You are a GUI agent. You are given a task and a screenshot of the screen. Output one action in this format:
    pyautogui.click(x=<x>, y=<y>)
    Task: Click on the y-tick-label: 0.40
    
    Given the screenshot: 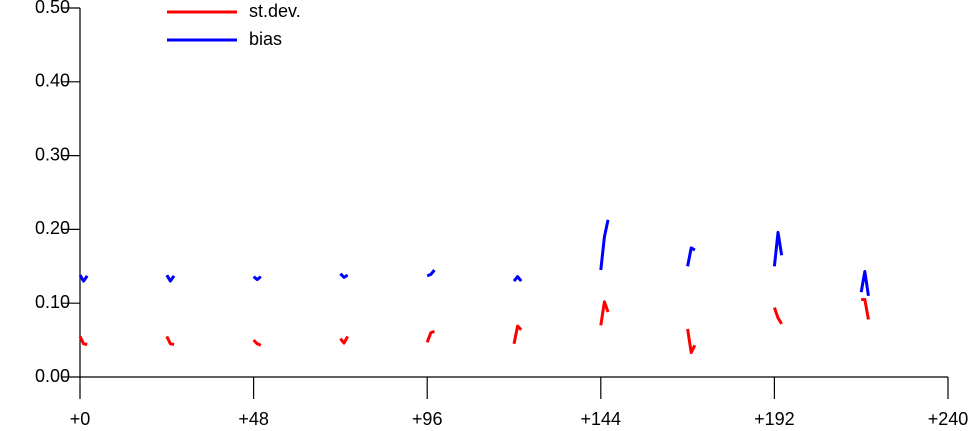 What is the action you would take?
    pyautogui.click(x=52, y=81)
    